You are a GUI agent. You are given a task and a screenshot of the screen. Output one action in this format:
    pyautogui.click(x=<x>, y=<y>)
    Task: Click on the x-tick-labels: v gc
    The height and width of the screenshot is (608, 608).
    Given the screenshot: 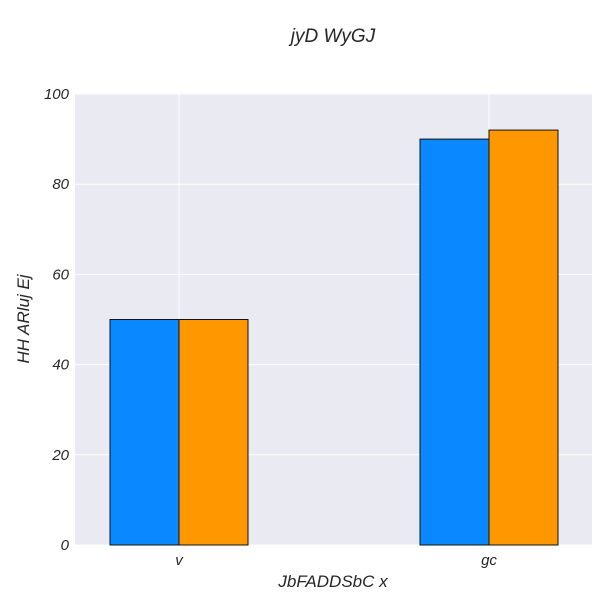 What is the action you would take?
    pyautogui.click(x=336, y=560)
    